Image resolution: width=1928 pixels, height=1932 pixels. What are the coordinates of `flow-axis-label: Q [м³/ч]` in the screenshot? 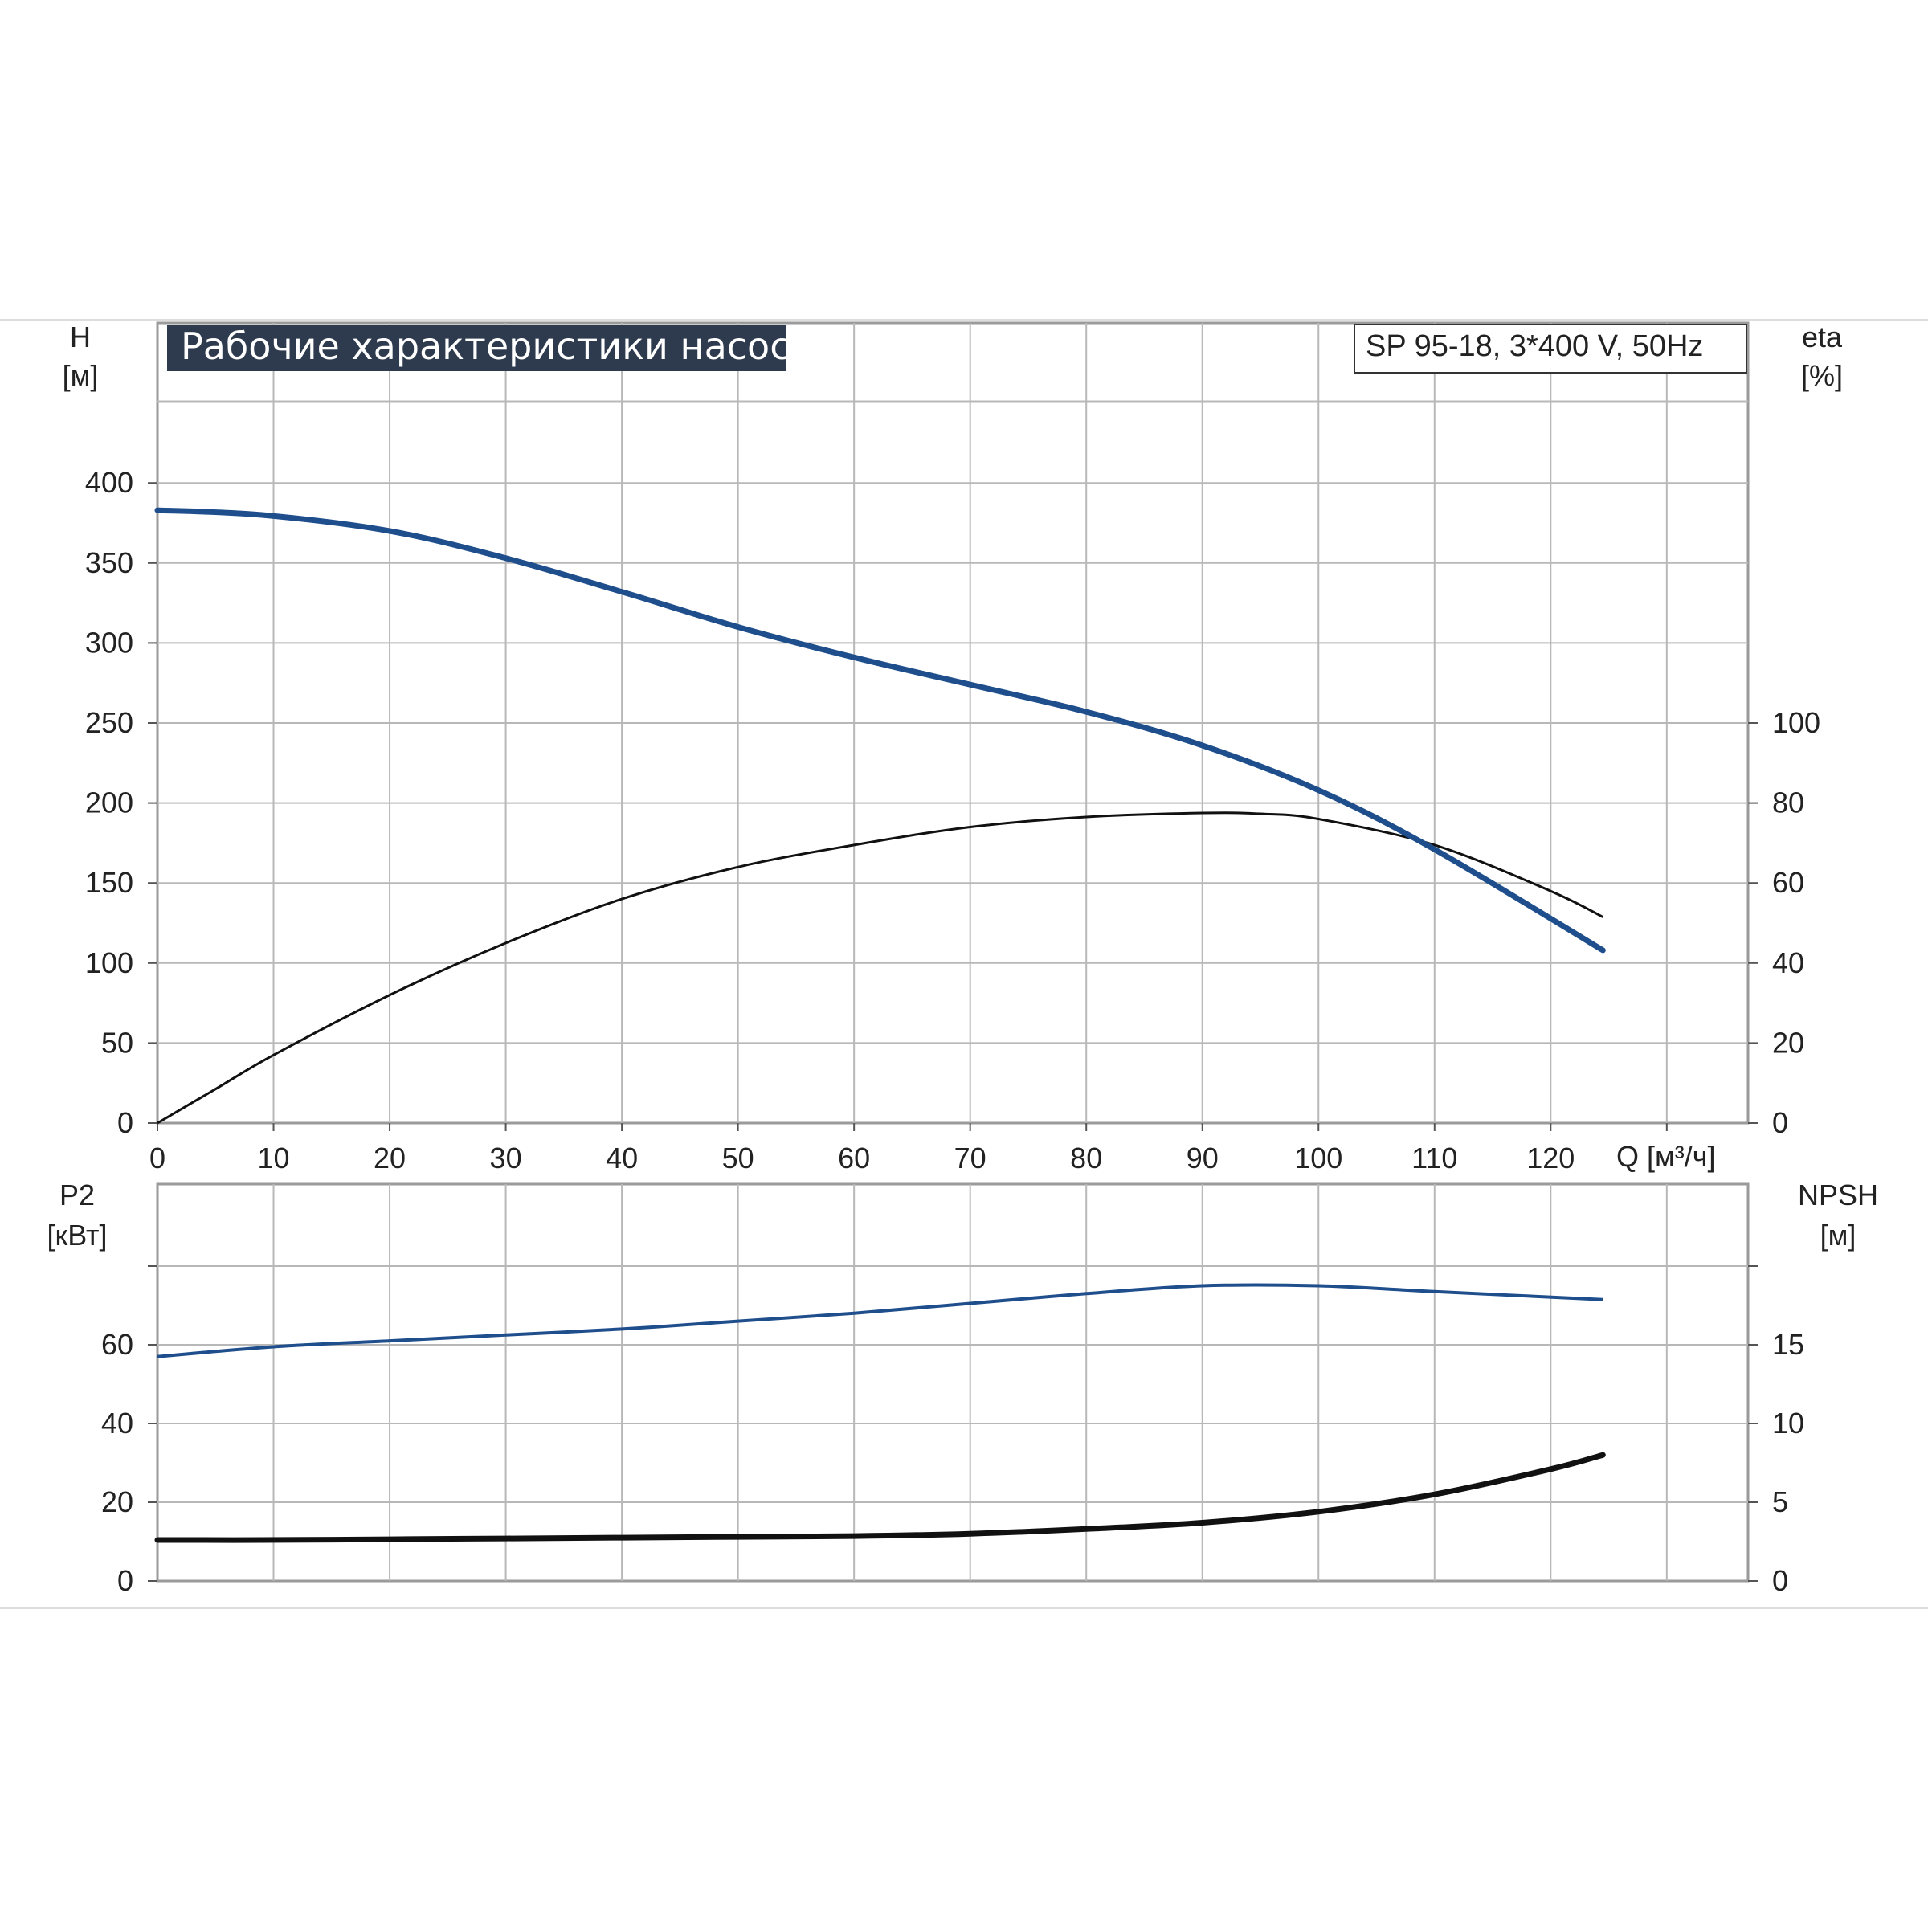 It's located at (1666, 1156).